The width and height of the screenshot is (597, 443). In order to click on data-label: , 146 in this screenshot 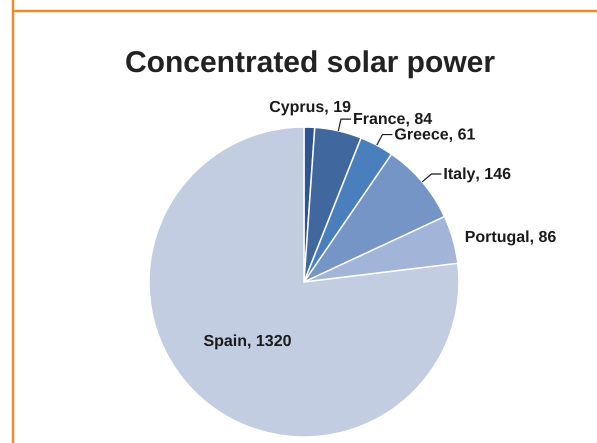, I will do `click(493, 175)`.